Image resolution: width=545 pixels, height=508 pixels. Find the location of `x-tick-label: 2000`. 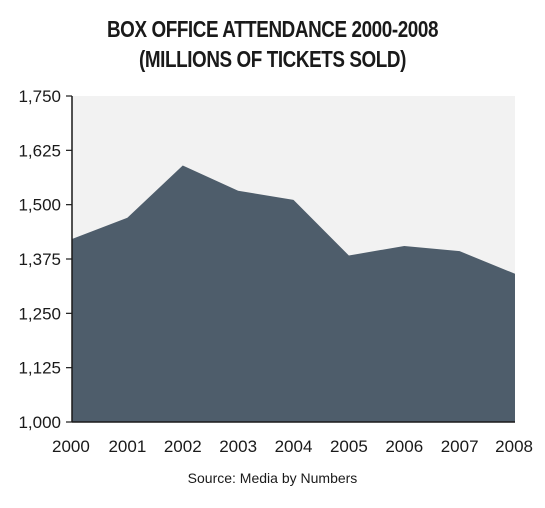

x-tick-label: 2000 is located at coordinates (71, 446).